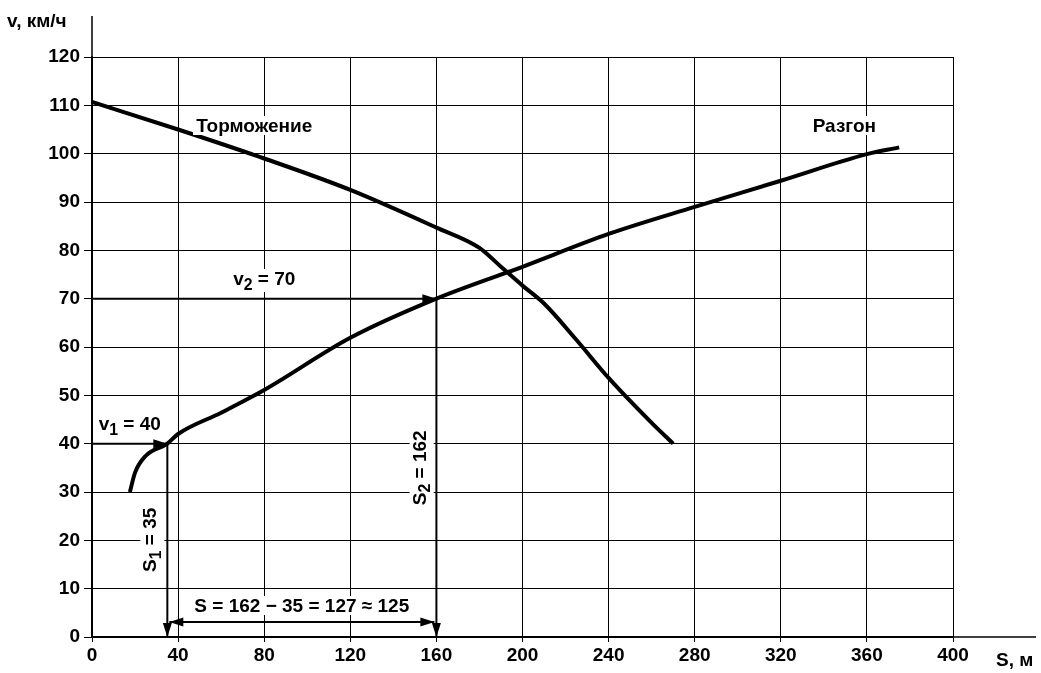 The width and height of the screenshot is (1041, 673). I want to click on y-tick-label: 10, so click(69, 587).